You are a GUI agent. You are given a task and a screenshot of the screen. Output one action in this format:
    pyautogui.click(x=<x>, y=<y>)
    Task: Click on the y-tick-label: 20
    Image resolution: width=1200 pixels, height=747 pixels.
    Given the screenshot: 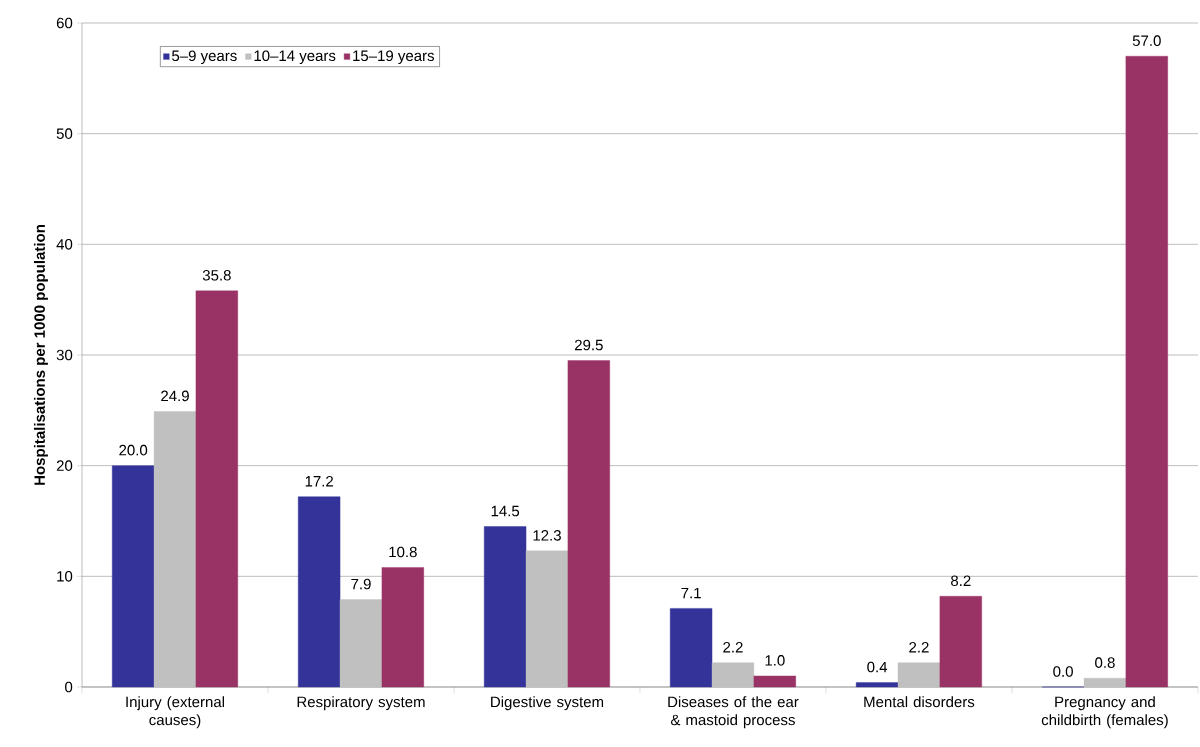 What is the action you would take?
    pyautogui.click(x=64, y=465)
    